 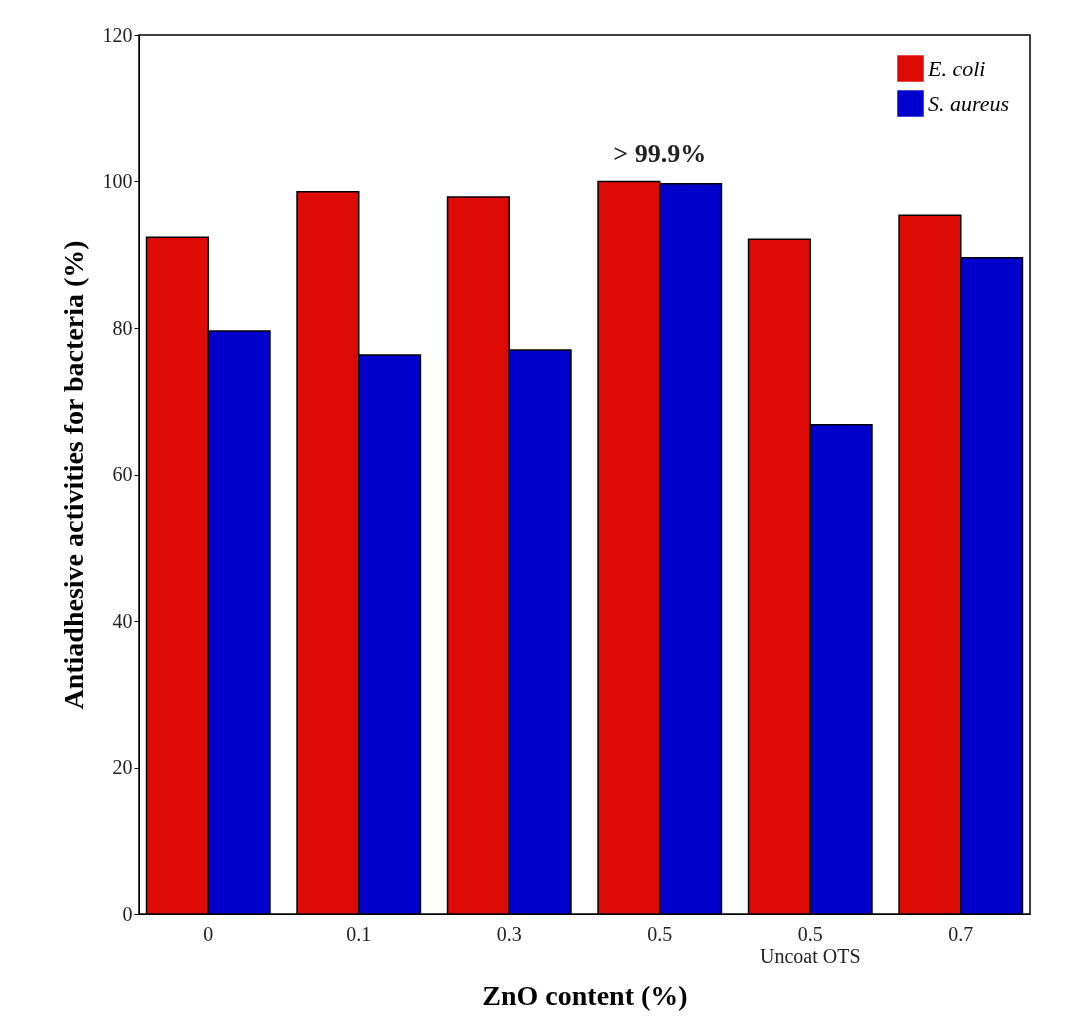 I want to click on y-tick-label: 60, so click(x=122, y=474).